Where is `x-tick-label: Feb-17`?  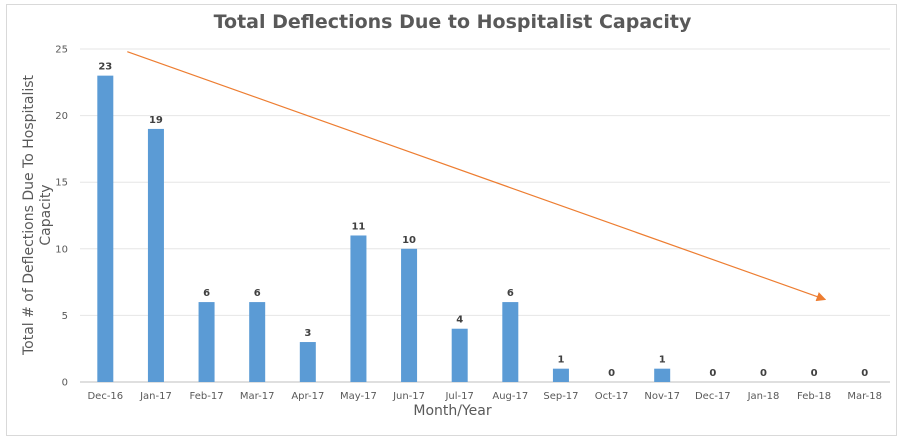
x-tick-label: Feb-17 is located at coordinates (207, 396).